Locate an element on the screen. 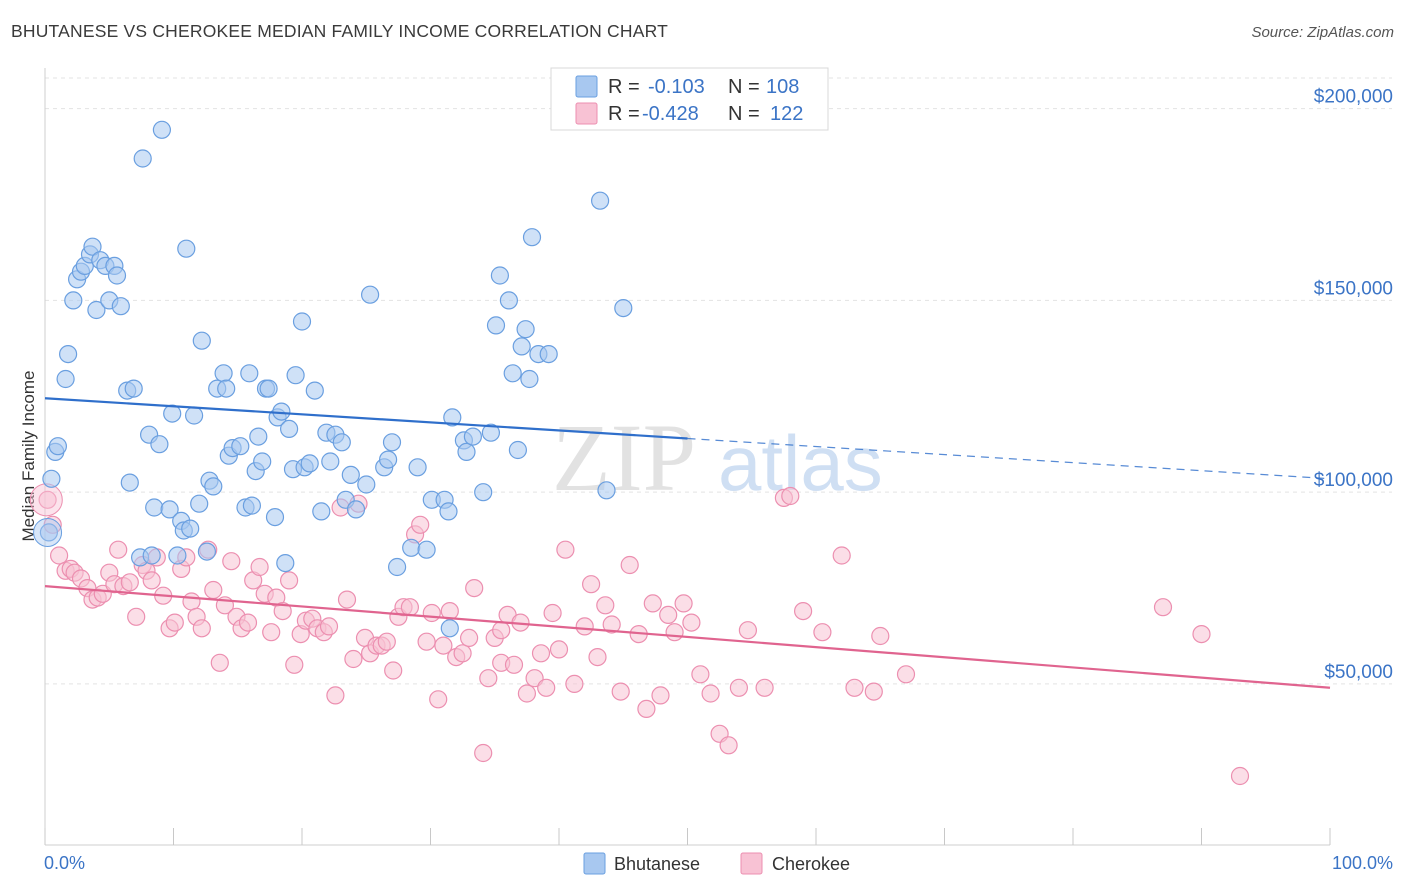  y-tick-label: $50,000 is located at coordinates (1358, 672).